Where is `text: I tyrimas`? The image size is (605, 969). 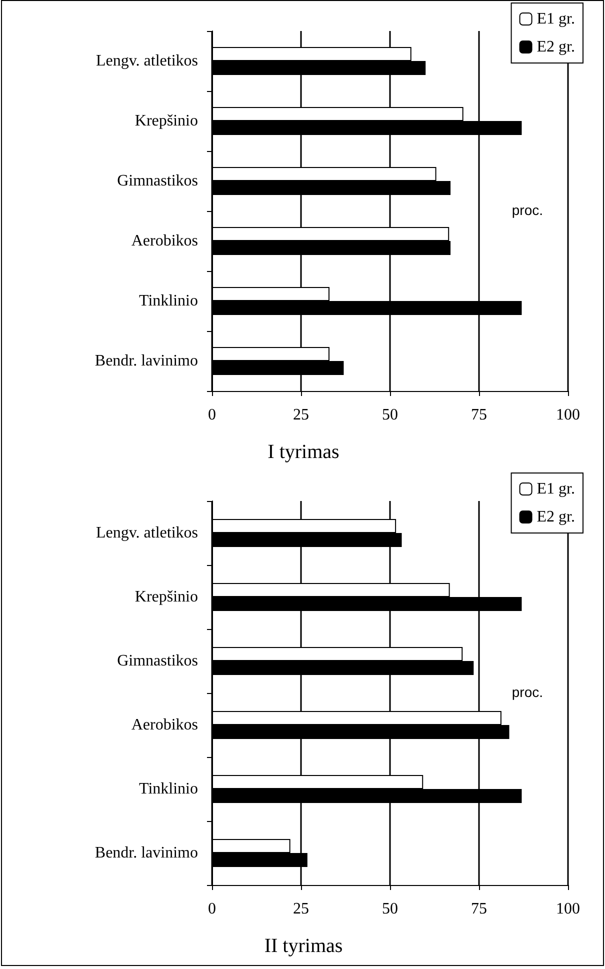 text: I tyrimas is located at coordinates (304, 452).